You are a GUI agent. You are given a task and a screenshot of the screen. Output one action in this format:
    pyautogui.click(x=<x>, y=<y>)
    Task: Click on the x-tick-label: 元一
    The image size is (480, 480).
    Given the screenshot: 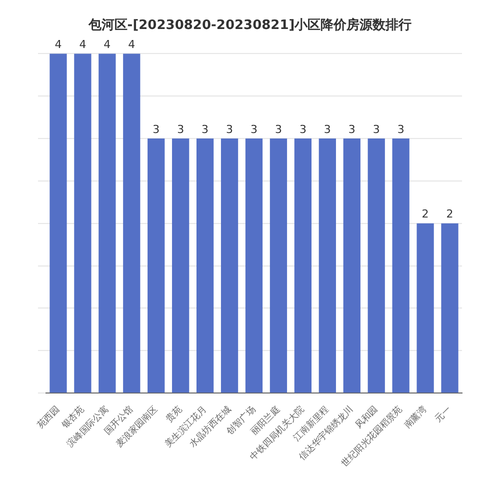 What is the action you would take?
    pyautogui.click(x=443, y=414)
    